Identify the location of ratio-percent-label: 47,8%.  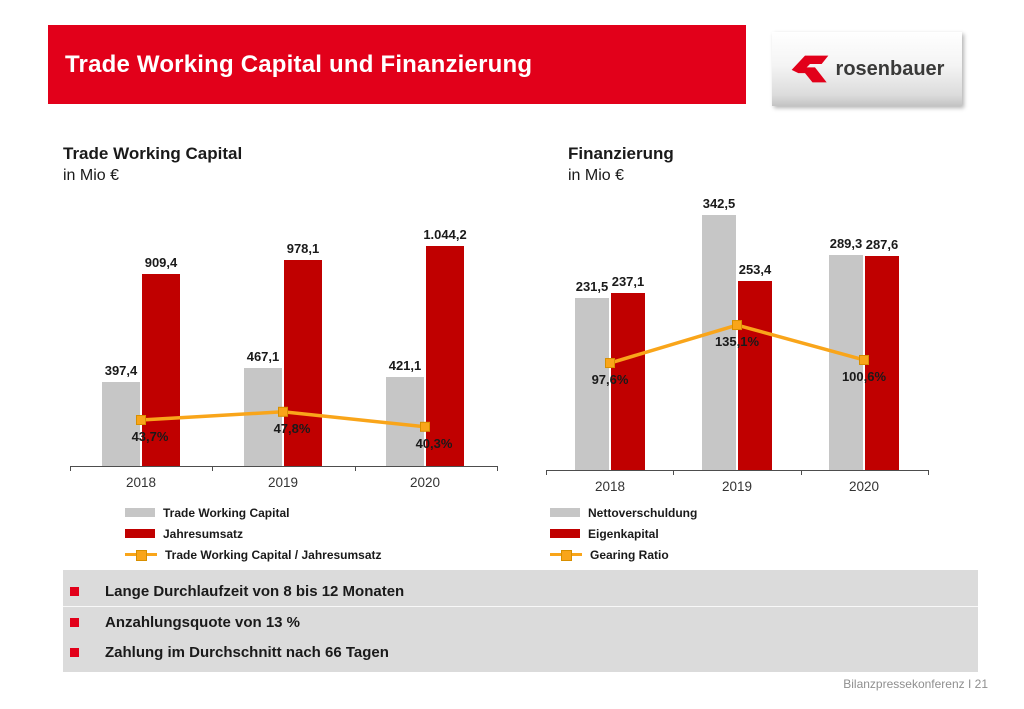
(292, 428).